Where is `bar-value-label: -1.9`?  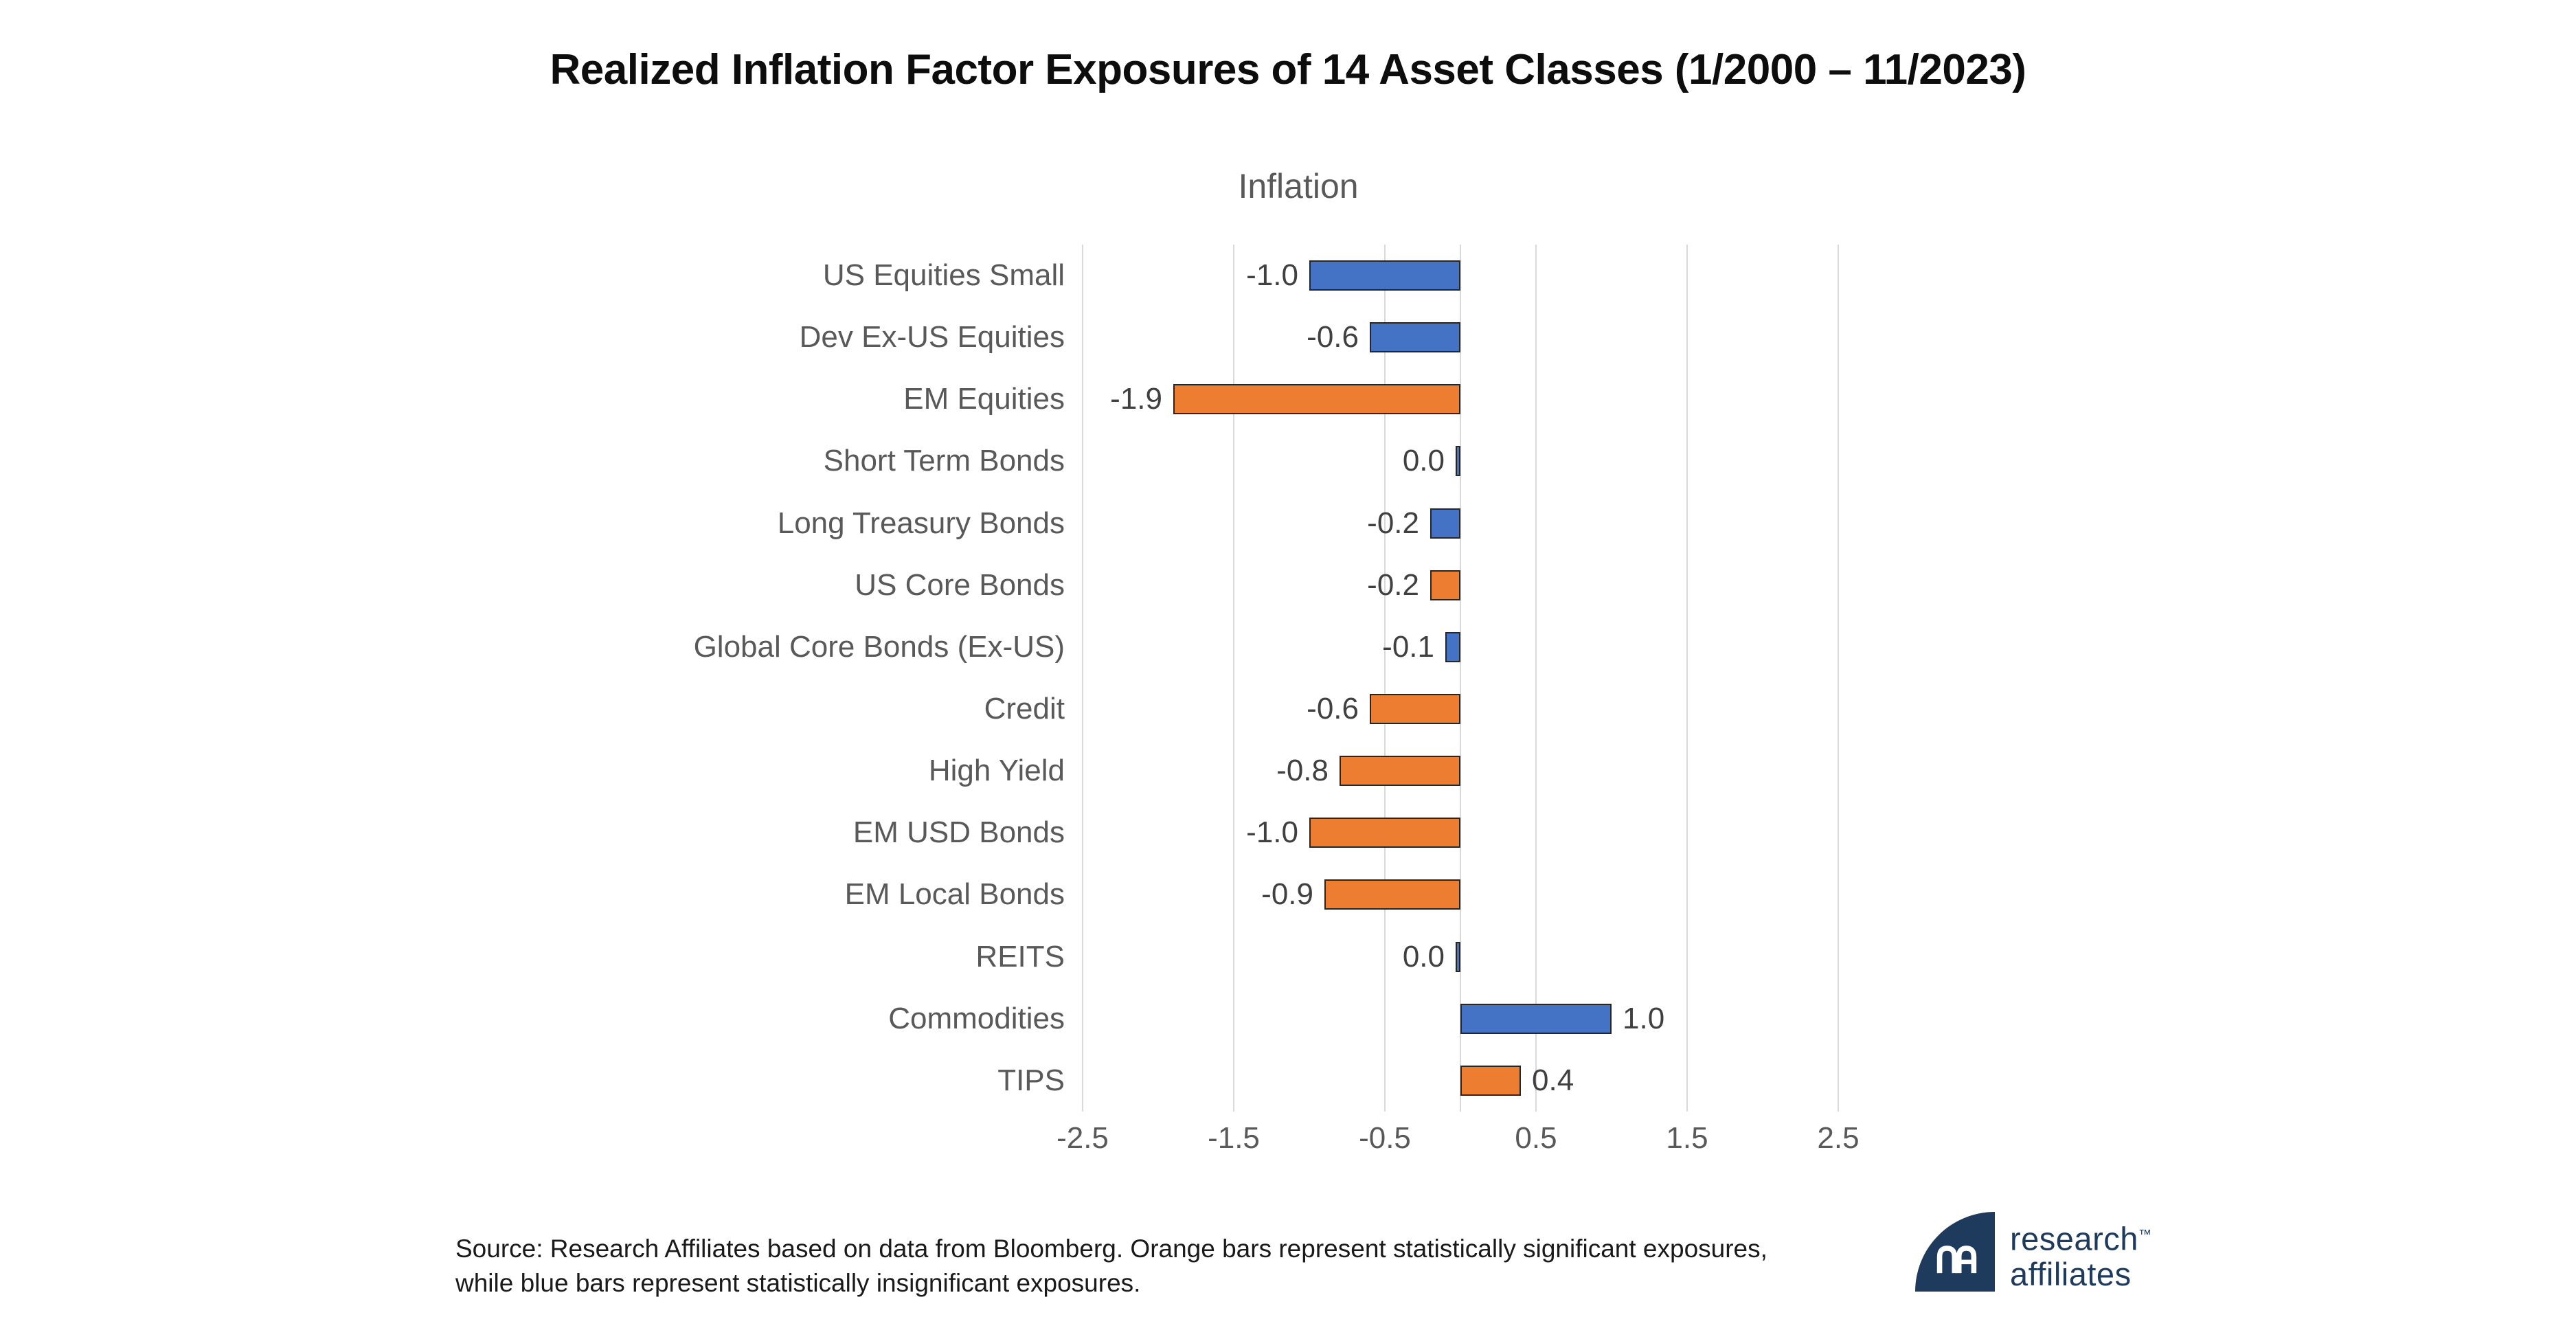
bar-value-label: -1.9 is located at coordinates (1136, 399).